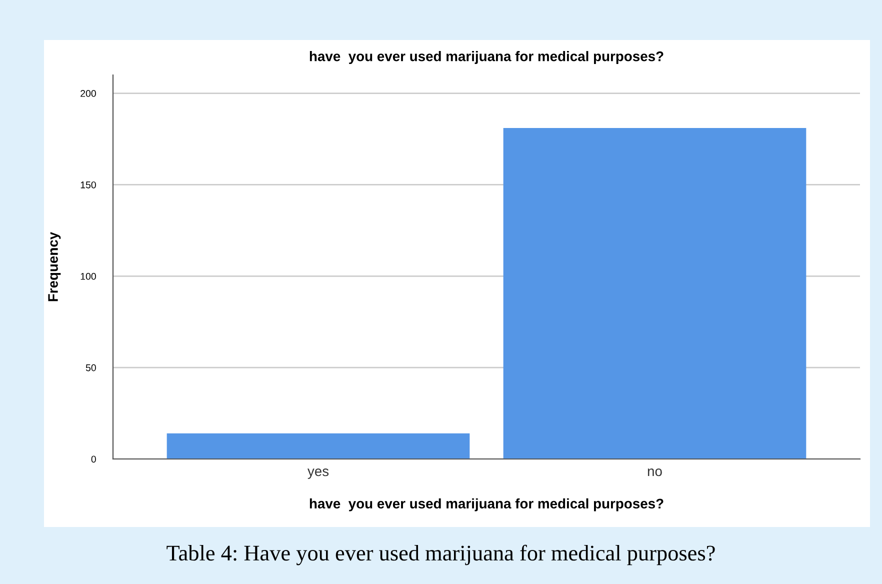 The height and width of the screenshot is (584, 882). What do you see at coordinates (487, 505) in the screenshot?
I see `x-axis-title: have you ever used marijuana for medical purposes?` at bounding box center [487, 505].